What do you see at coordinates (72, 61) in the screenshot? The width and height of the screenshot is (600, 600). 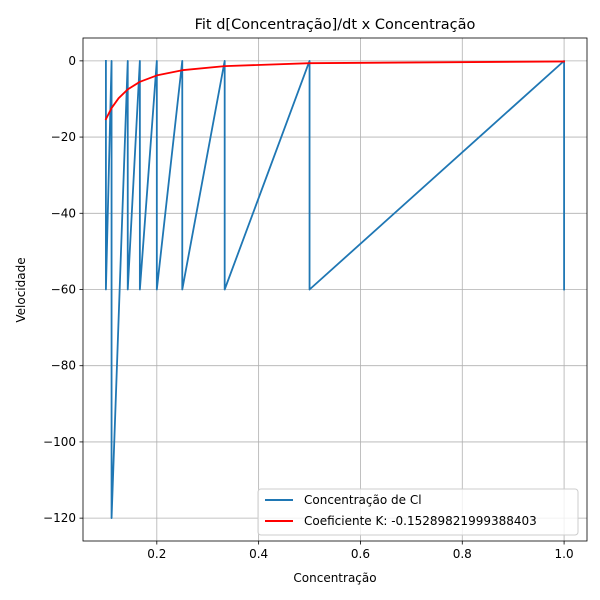 I see `y-tick-label: 0` at bounding box center [72, 61].